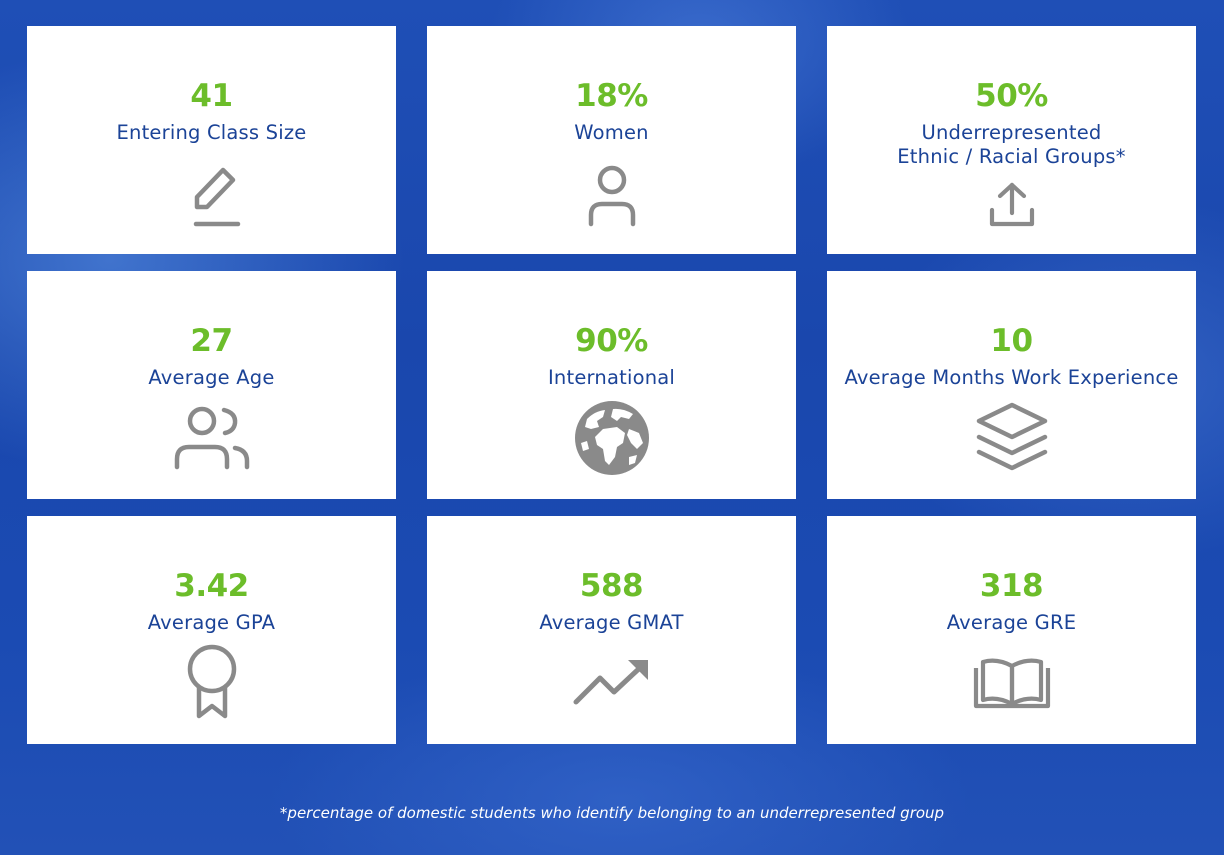 Image resolution: width=1224 pixels, height=855 pixels. Describe the element at coordinates (611, 586) in the screenshot. I see `stat-value: 588` at that location.